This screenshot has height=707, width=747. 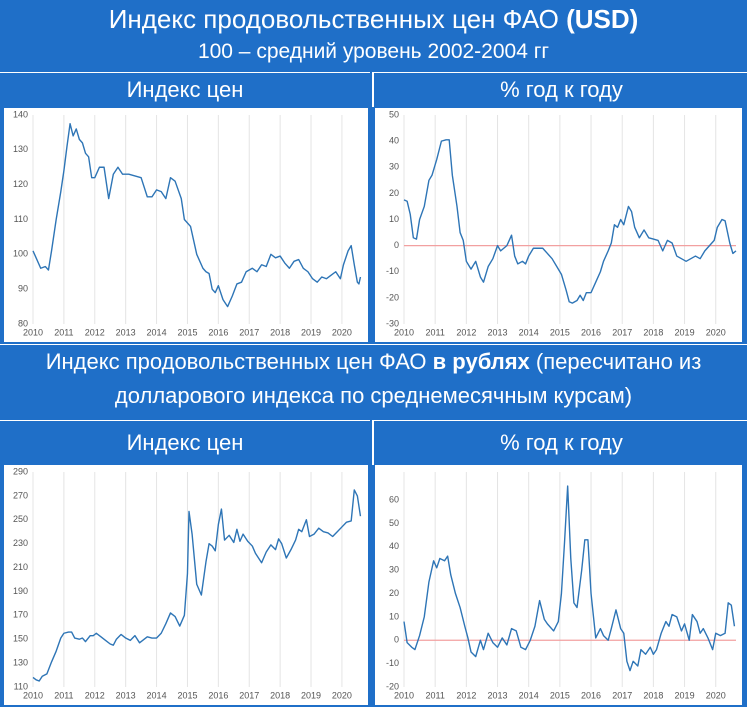 What do you see at coordinates (236, 361) in the screenshot?
I see `section-text: Индекс продовольственных цен ФАО` at bounding box center [236, 361].